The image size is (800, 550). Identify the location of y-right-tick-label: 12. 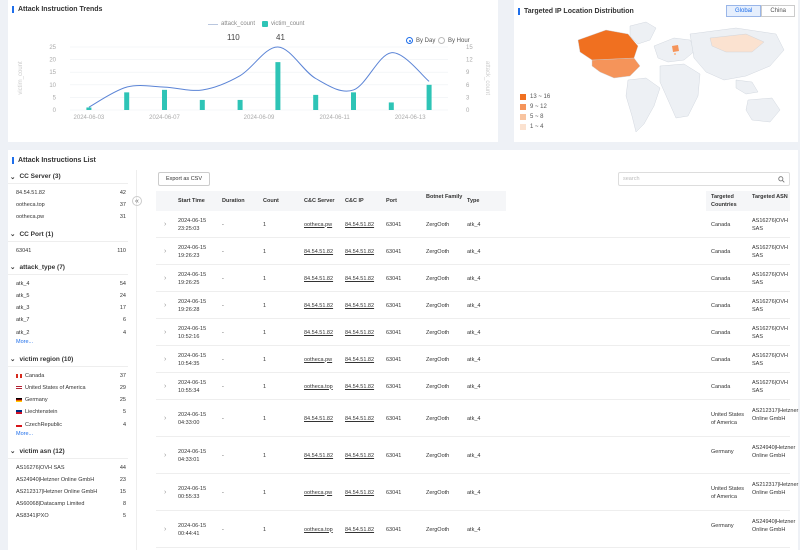
(469, 61).